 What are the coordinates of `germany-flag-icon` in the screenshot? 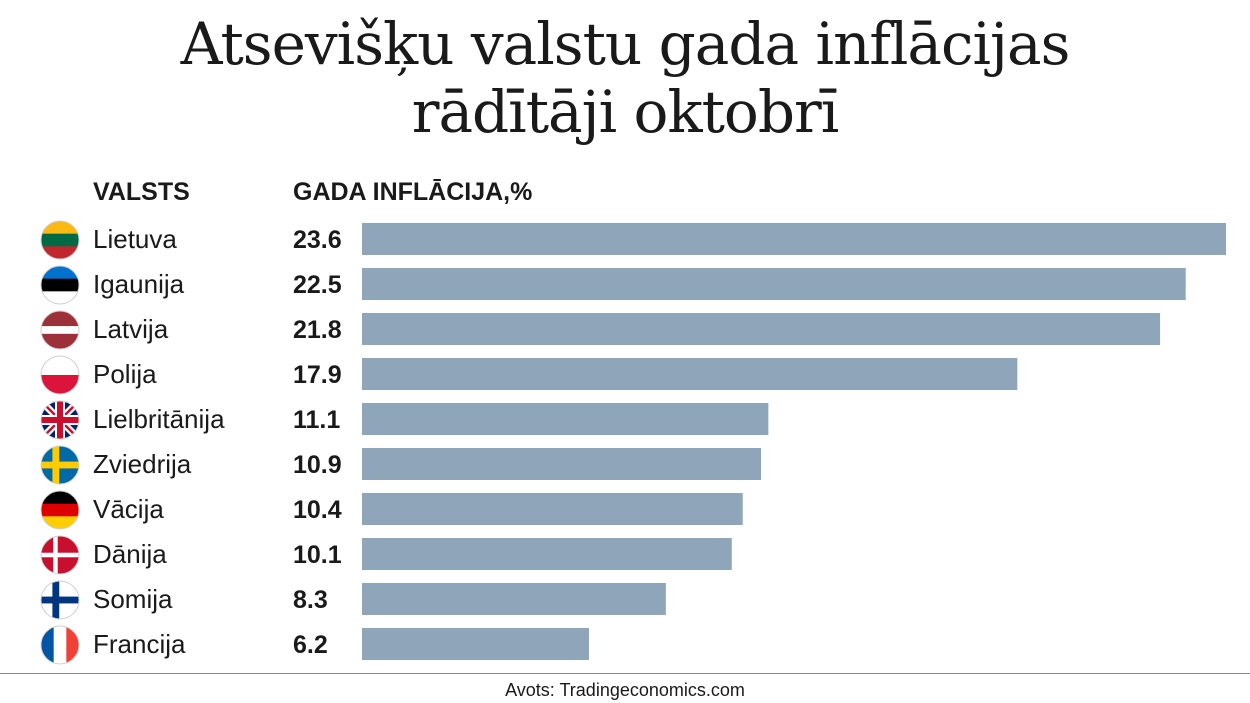 It's located at (60, 510).